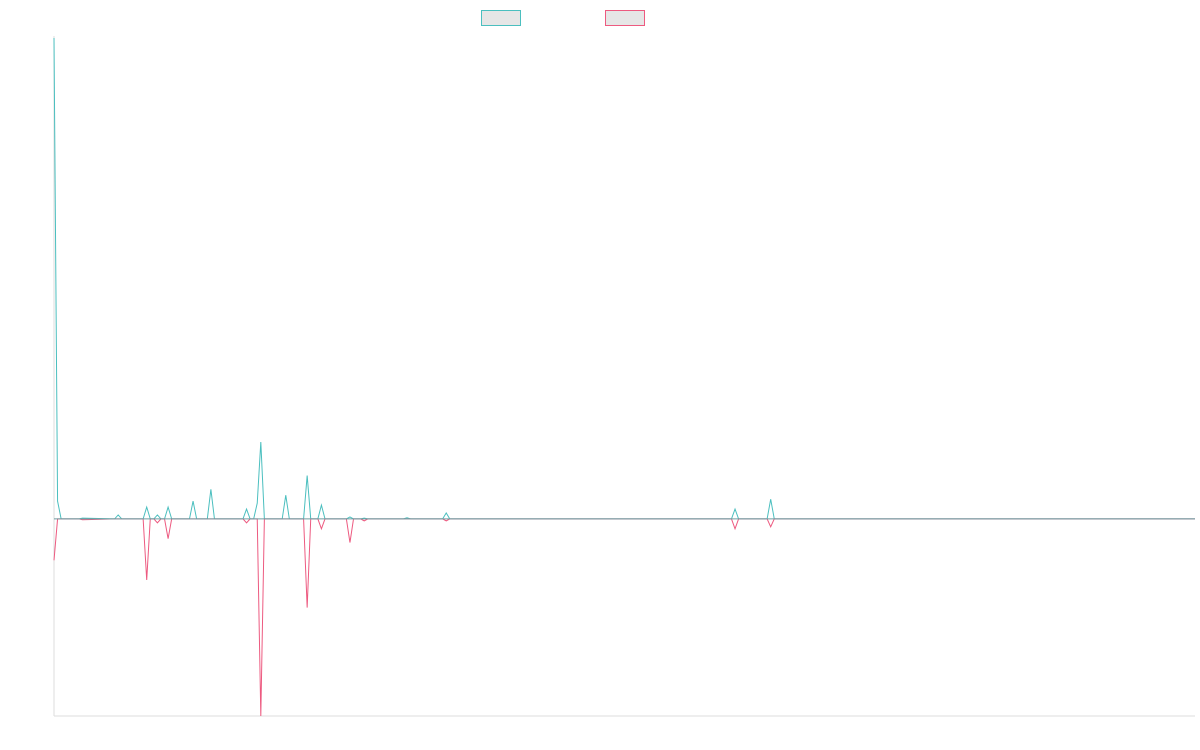 This screenshot has height=750, width=1200. Describe the element at coordinates (563, 18) in the screenshot. I see `legend` at that location.